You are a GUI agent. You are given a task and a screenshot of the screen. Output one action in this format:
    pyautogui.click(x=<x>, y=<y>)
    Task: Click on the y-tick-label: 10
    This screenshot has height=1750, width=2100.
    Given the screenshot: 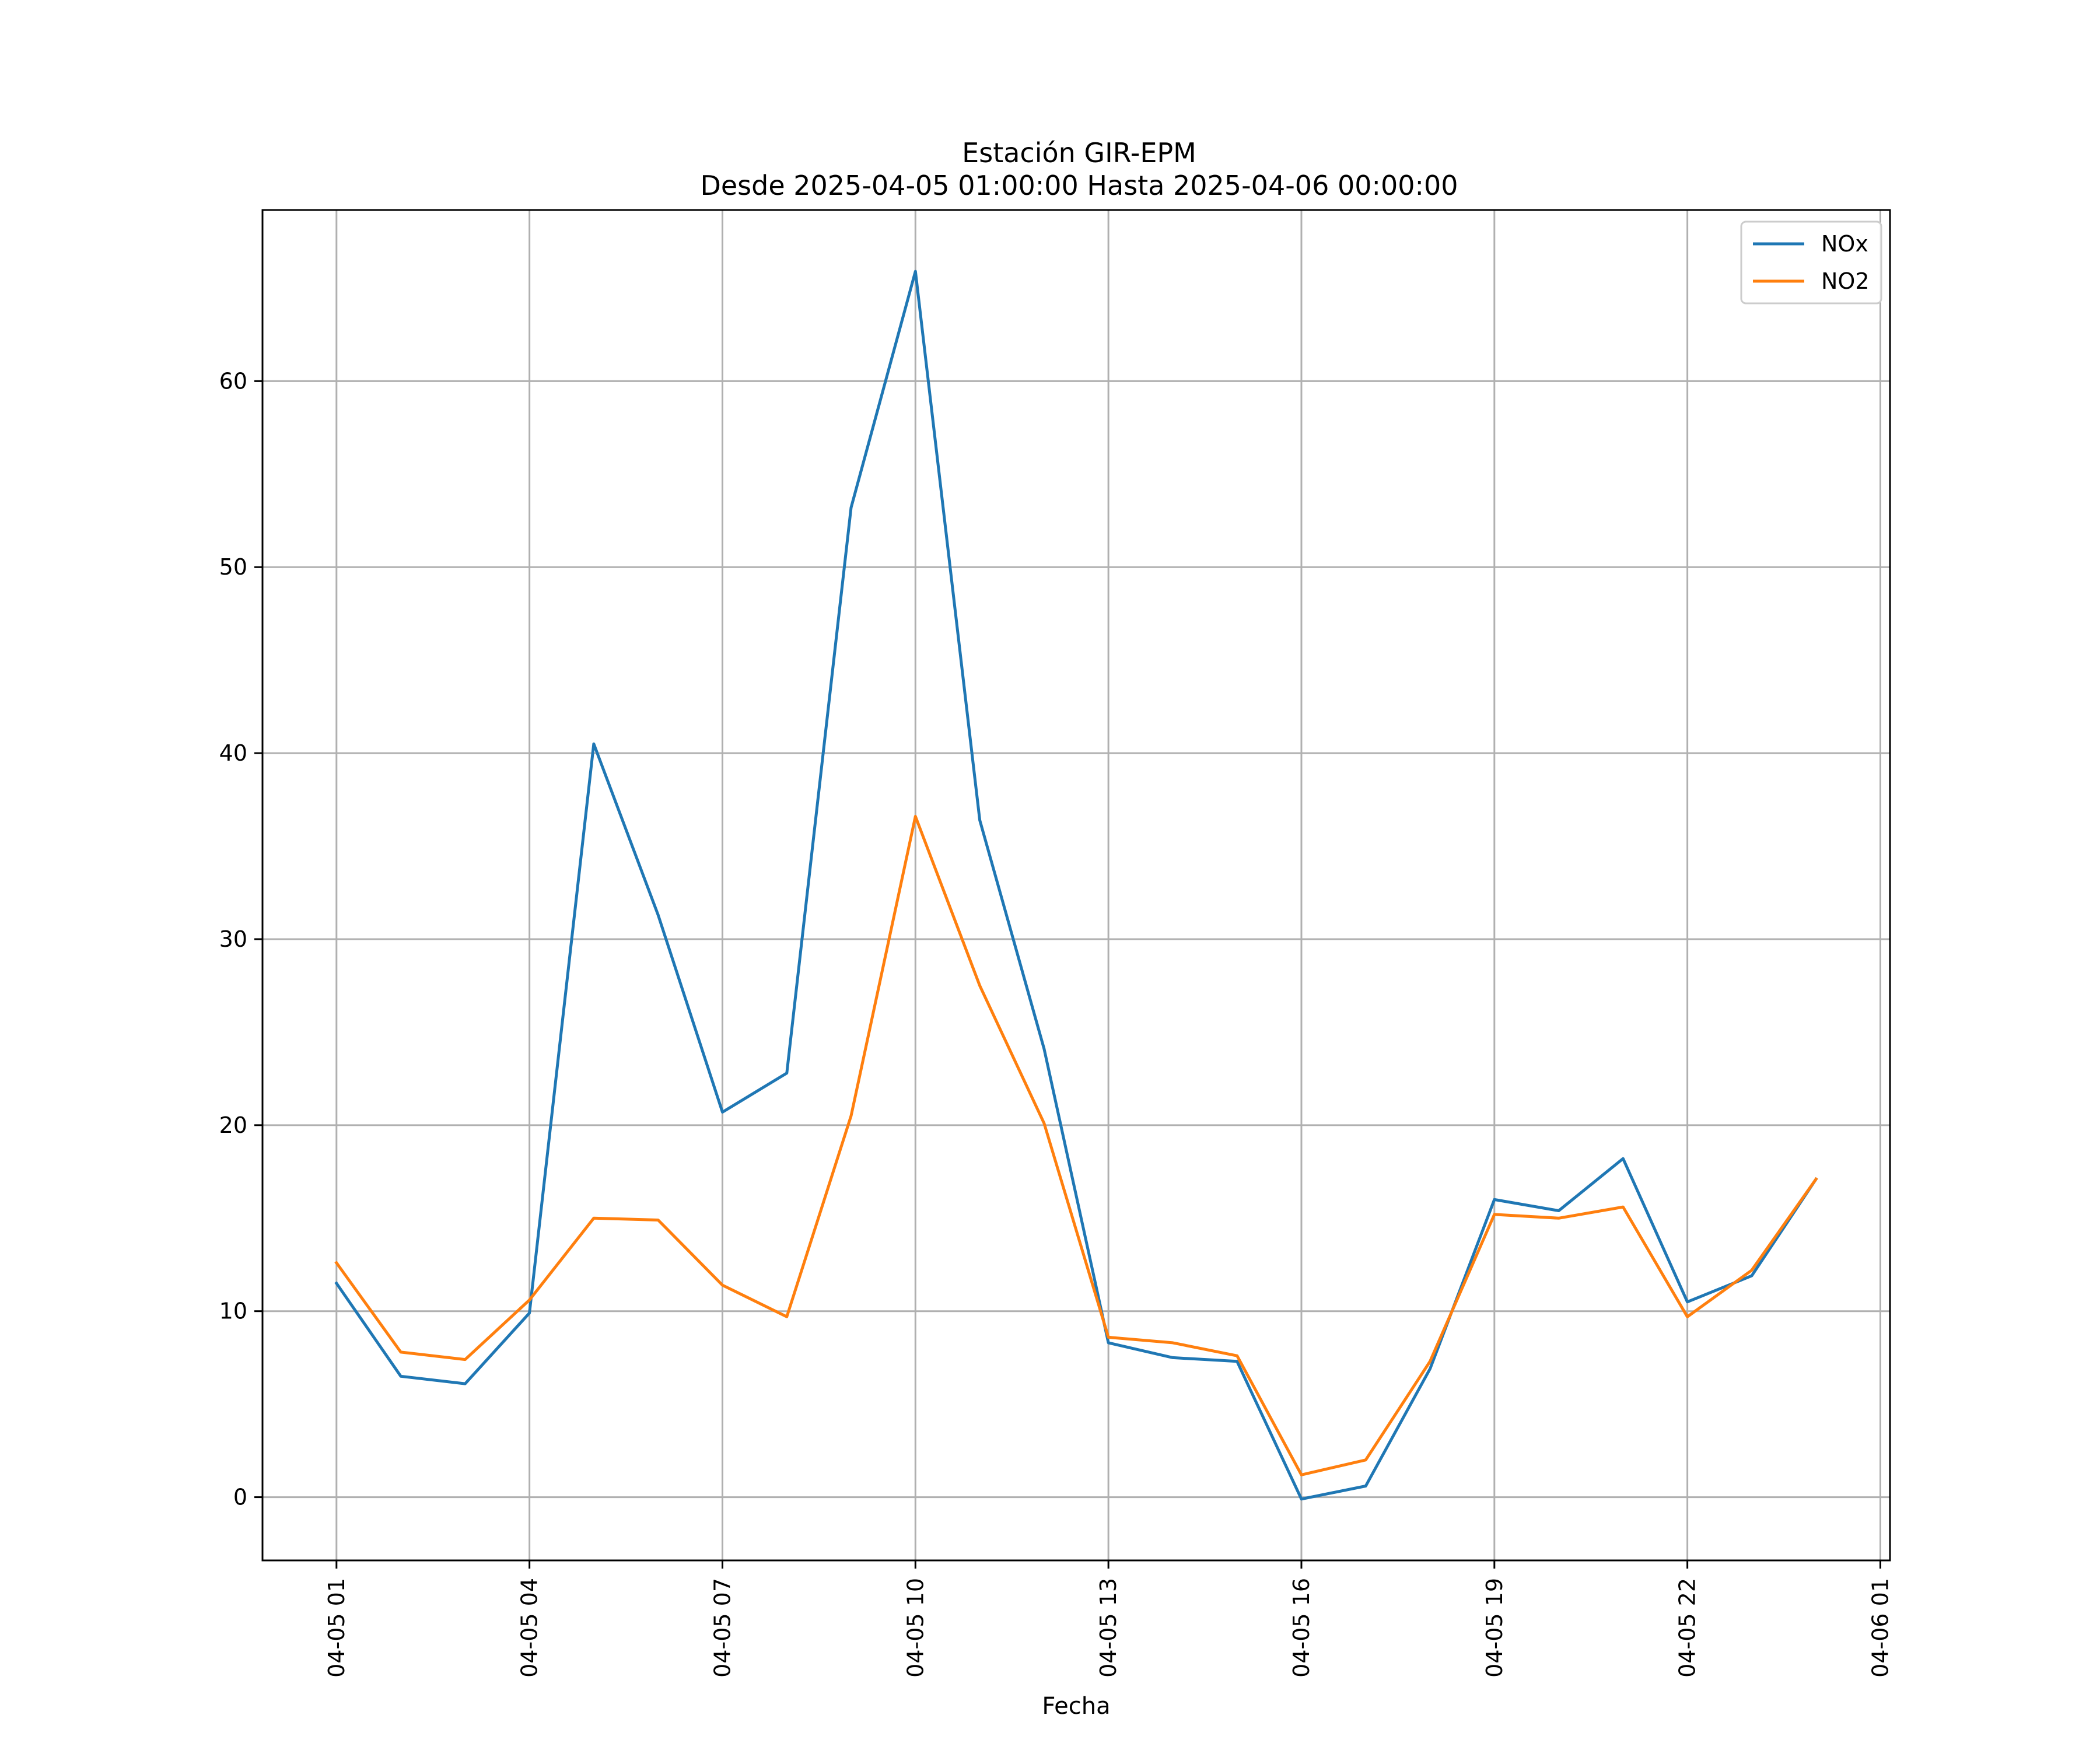 What is the action you would take?
    pyautogui.click(x=233, y=1311)
    